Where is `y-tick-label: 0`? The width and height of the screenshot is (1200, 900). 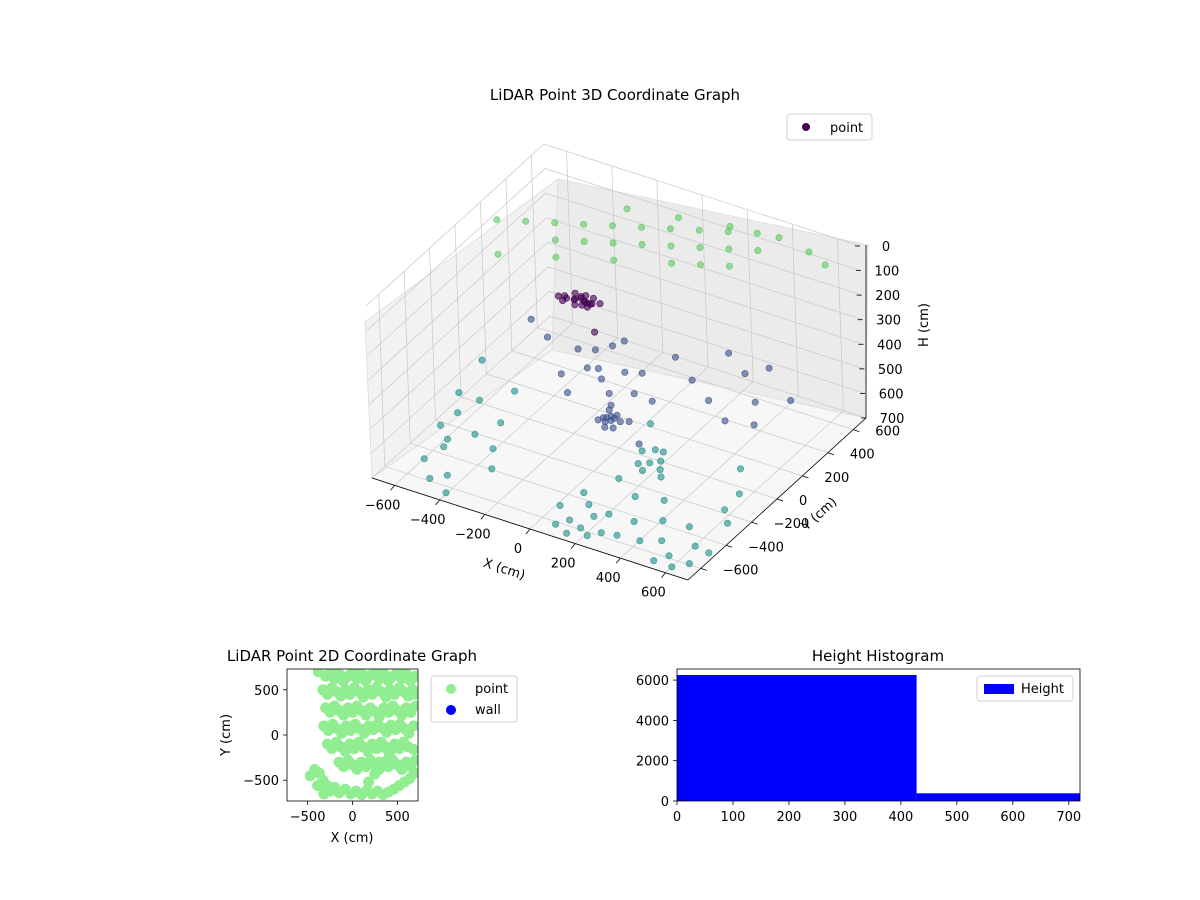 y-tick-label: 0 is located at coordinates (665, 802).